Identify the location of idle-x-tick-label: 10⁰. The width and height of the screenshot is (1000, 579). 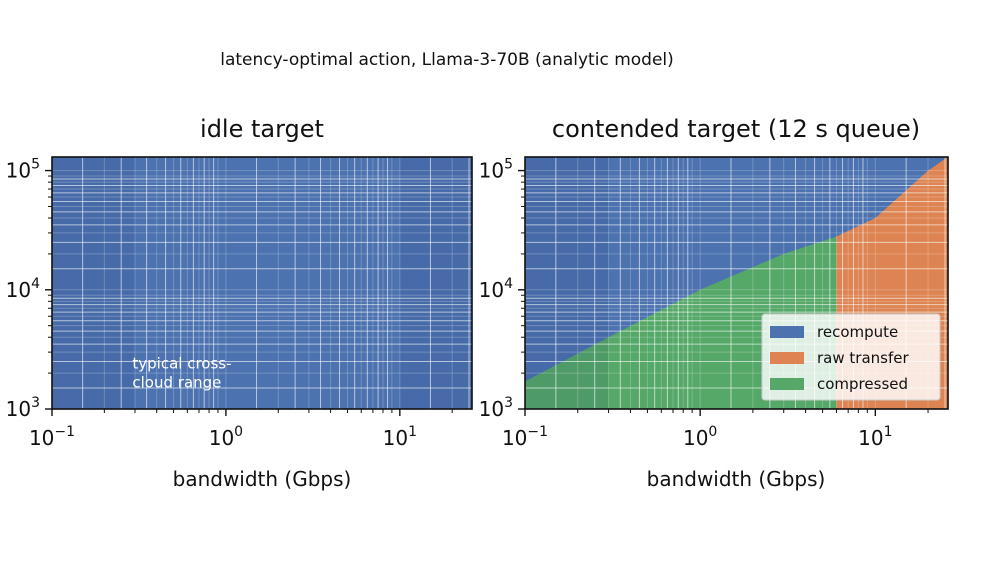
(226, 437).